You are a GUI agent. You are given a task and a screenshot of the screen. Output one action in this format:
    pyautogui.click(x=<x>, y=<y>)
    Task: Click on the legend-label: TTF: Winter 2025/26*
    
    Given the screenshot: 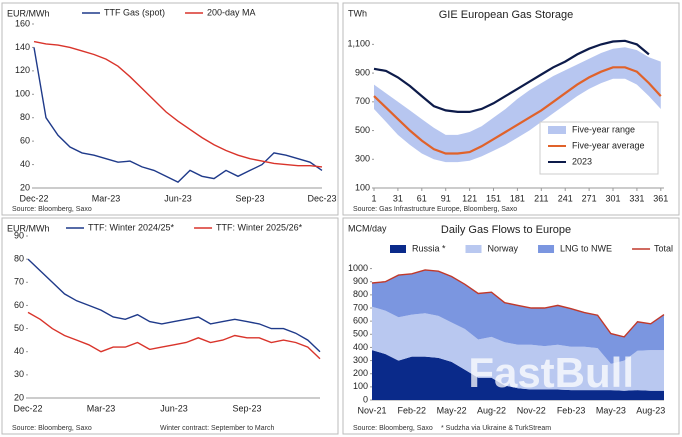 What is the action you would take?
    pyautogui.click(x=259, y=227)
    